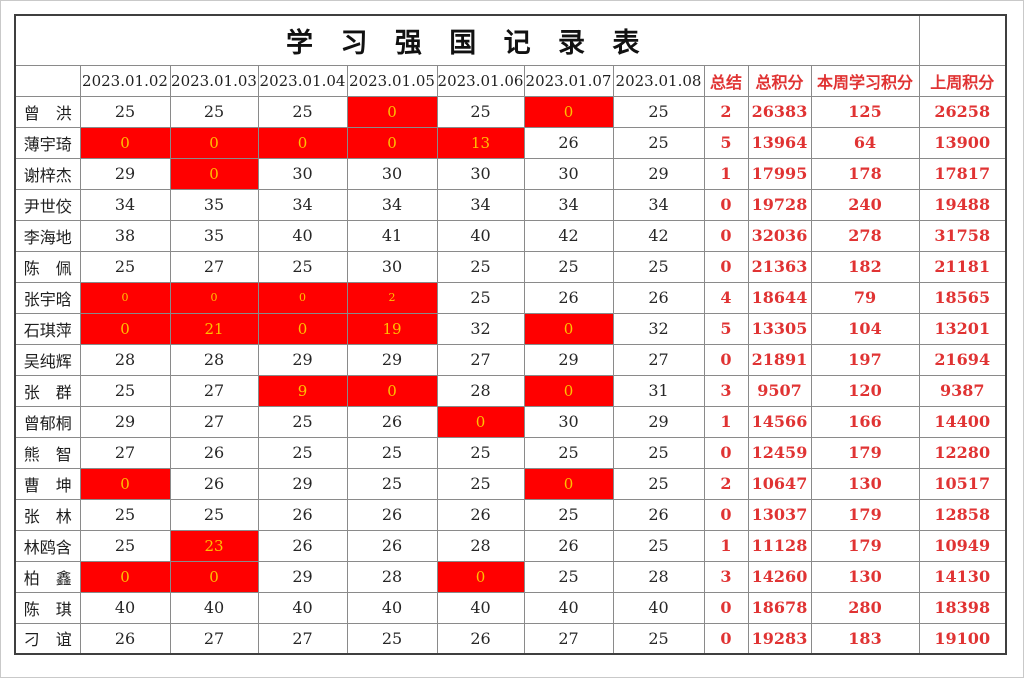  What do you see at coordinates (726, 80) in the screenshot?
I see `summary-header-cell: 总结` at bounding box center [726, 80].